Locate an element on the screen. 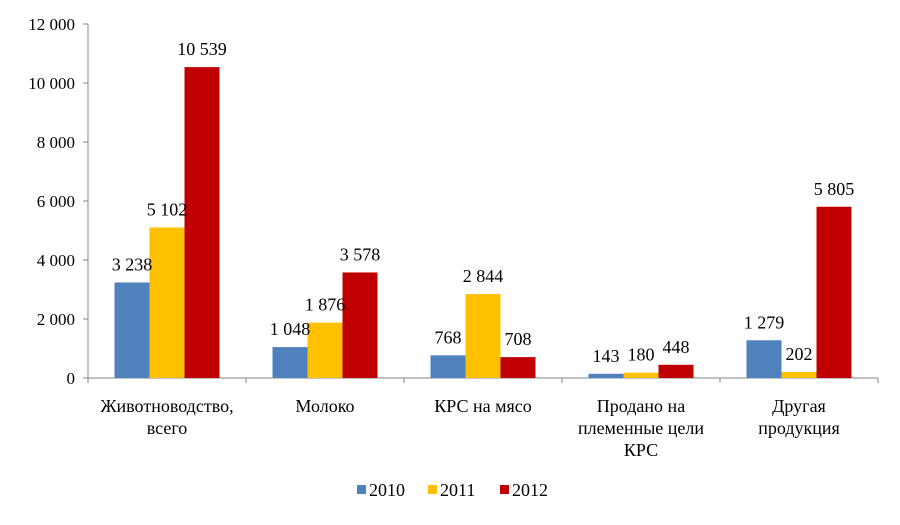  category-label-line: КРС на мясо is located at coordinates (483, 406).